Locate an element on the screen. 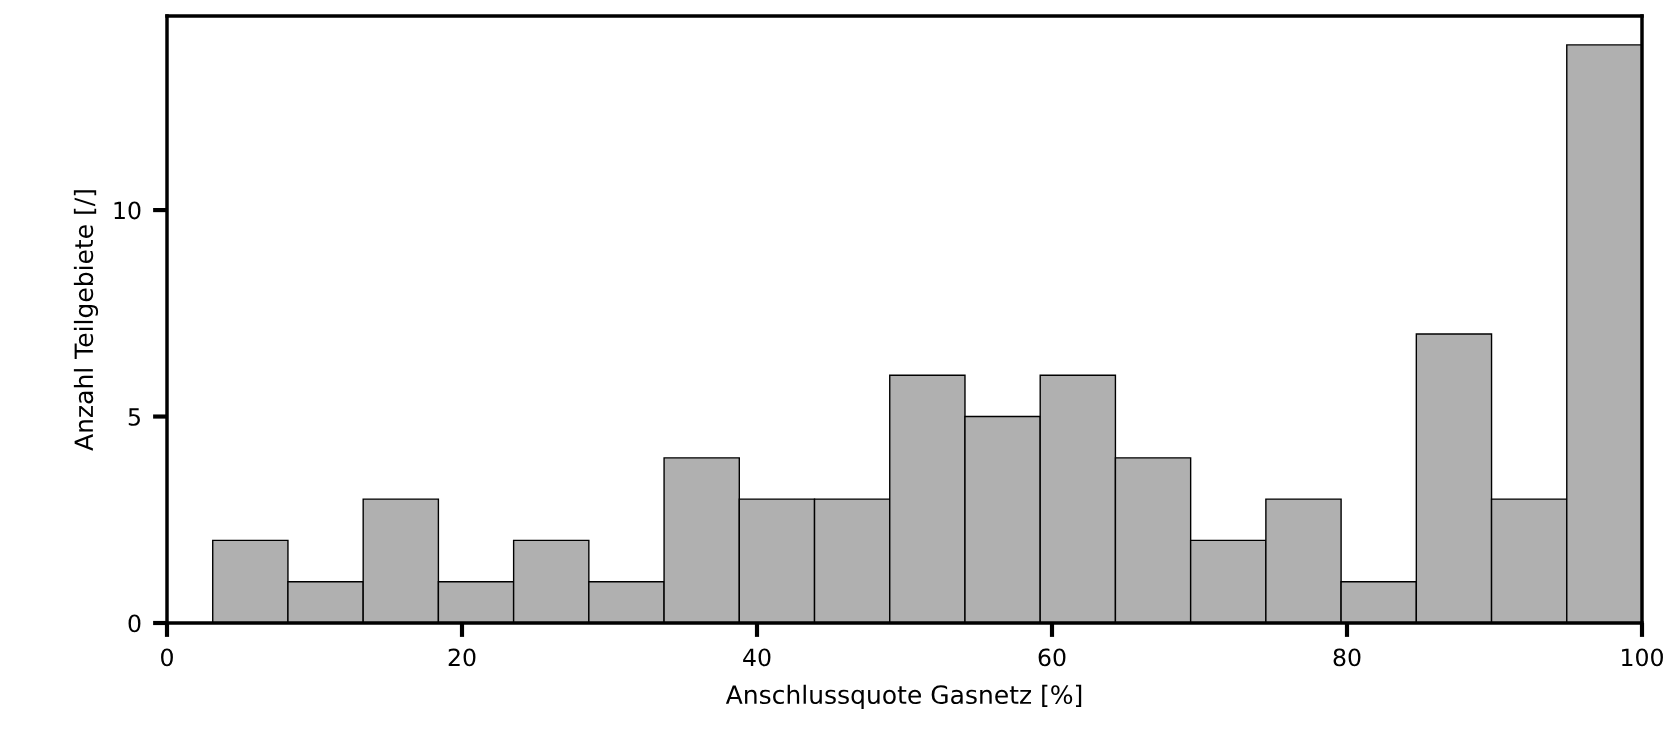  y-axis-title: Anzahl Teilgebiete [/] is located at coordinates (86, 320).